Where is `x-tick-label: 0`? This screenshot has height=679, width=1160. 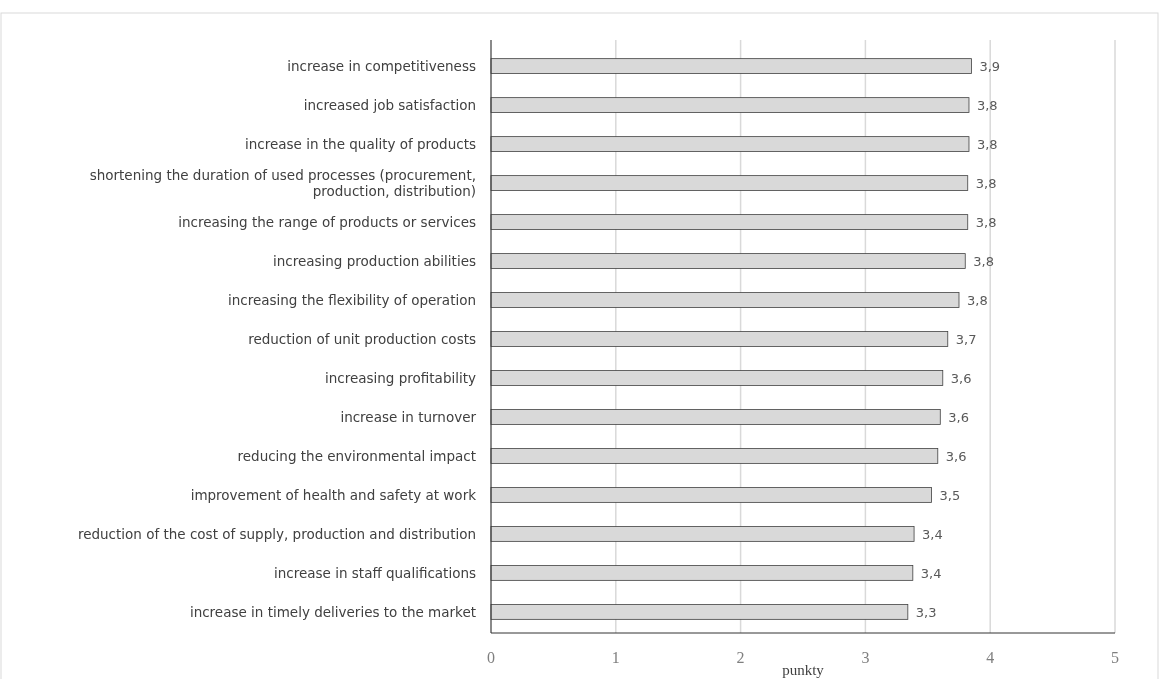
x-tick-label: 0 is located at coordinates (491, 657).